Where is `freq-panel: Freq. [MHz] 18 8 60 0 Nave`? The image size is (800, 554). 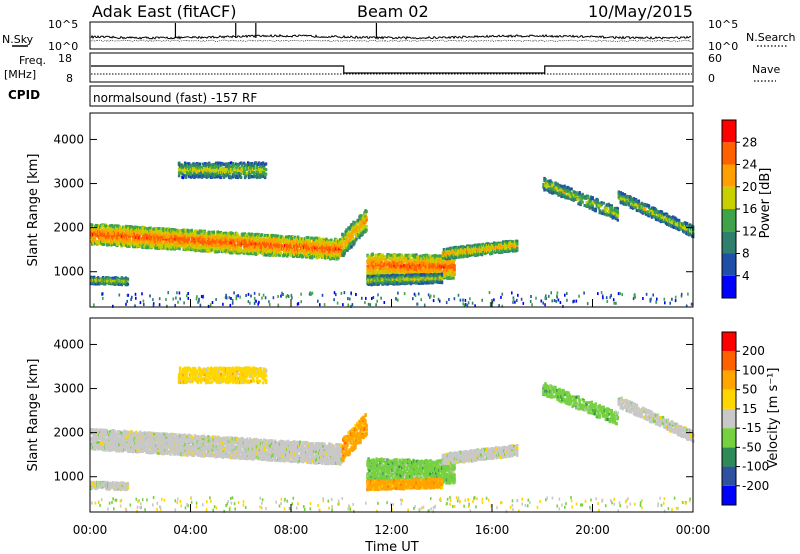 freq-panel: Freq. [MHz] 18 8 60 0 Nave is located at coordinates (392, 68).